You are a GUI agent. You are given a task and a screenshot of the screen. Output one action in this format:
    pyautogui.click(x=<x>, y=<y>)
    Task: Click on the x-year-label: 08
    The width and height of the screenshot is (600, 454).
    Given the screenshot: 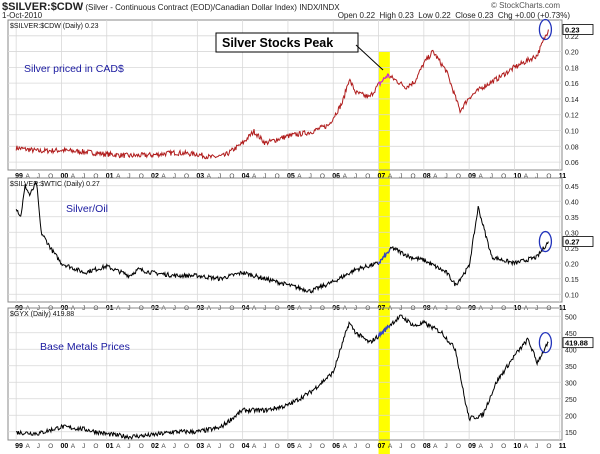 What is the action you would take?
    pyautogui.click(x=427, y=176)
    